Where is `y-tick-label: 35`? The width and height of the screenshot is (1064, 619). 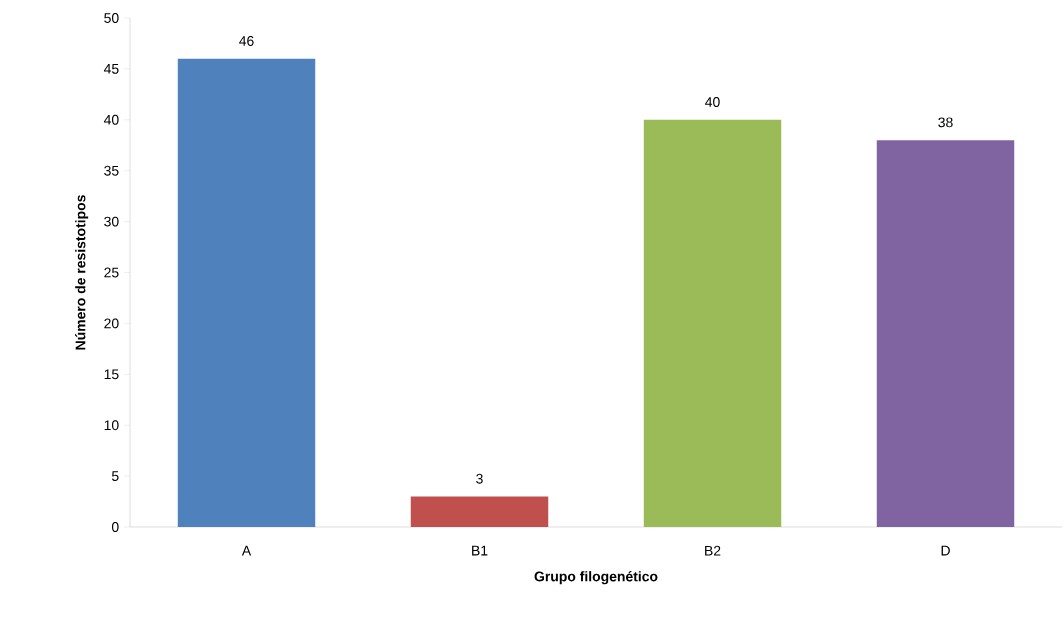
y-tick-label: 35 is located at coordinates (111, 170).